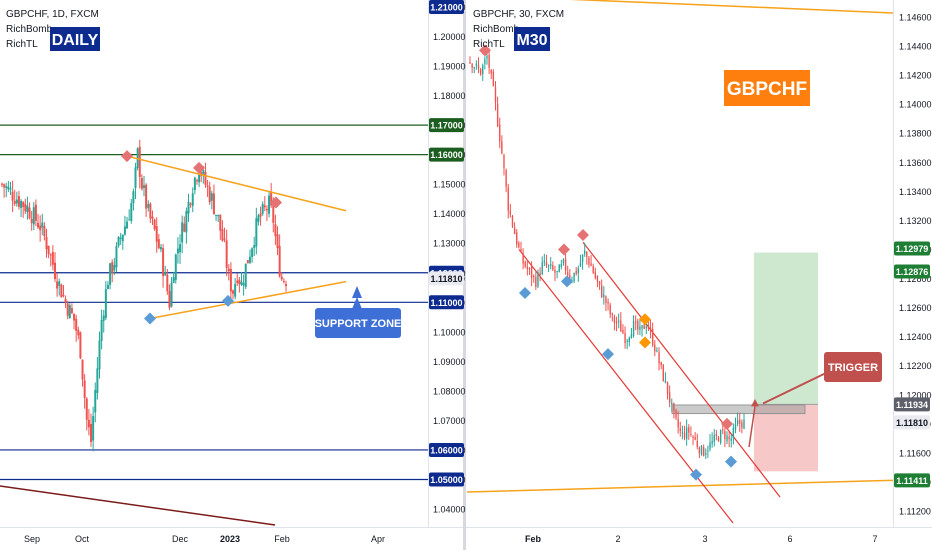 The image size is (932, 555). What do you see at coordinates (358, 323) in the screenshot?
I see `support-zone-callout` at bounding box center [358, 323].